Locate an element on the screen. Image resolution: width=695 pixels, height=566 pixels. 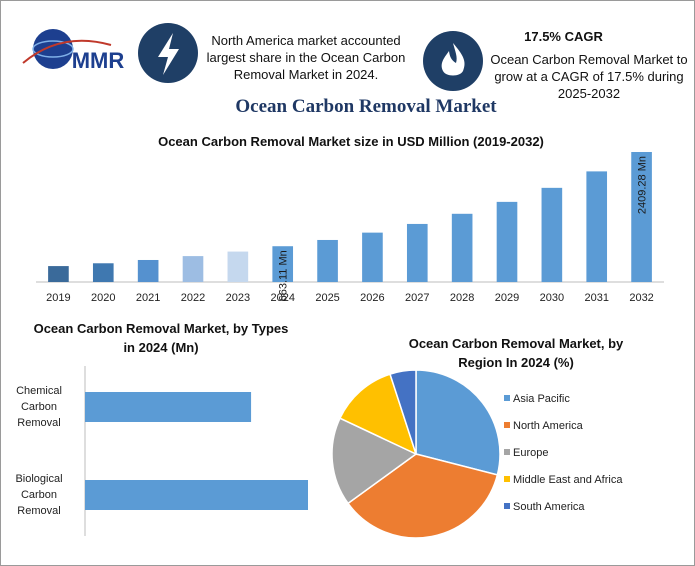
bolt-icon is located at coordinates (168, 53).